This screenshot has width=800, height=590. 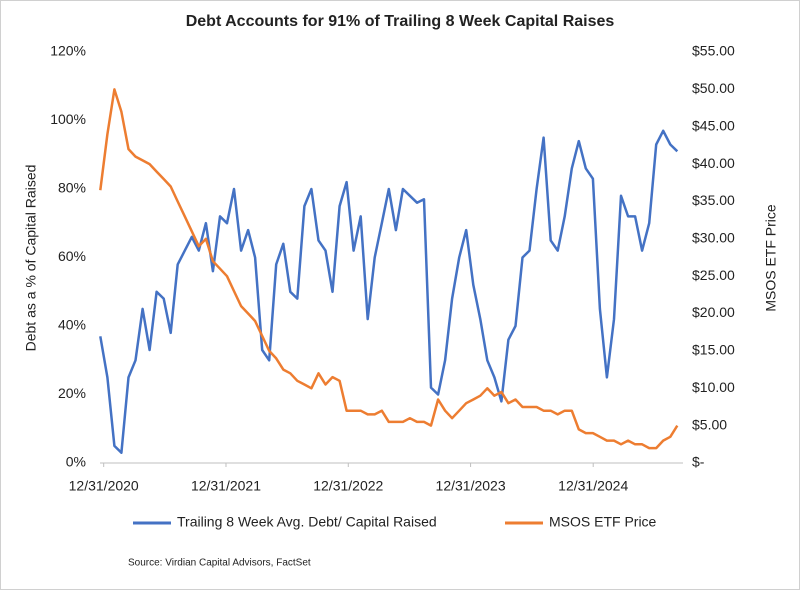 What do you see at coordinates (713, 125) in the screenshot?
I see `y2-tick-label: $45.00` at bounding box center [713, 125].